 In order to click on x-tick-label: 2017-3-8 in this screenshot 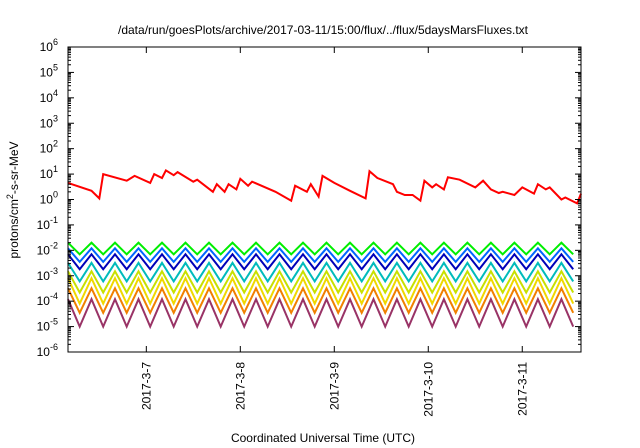, I will do `click(240, 386)`.